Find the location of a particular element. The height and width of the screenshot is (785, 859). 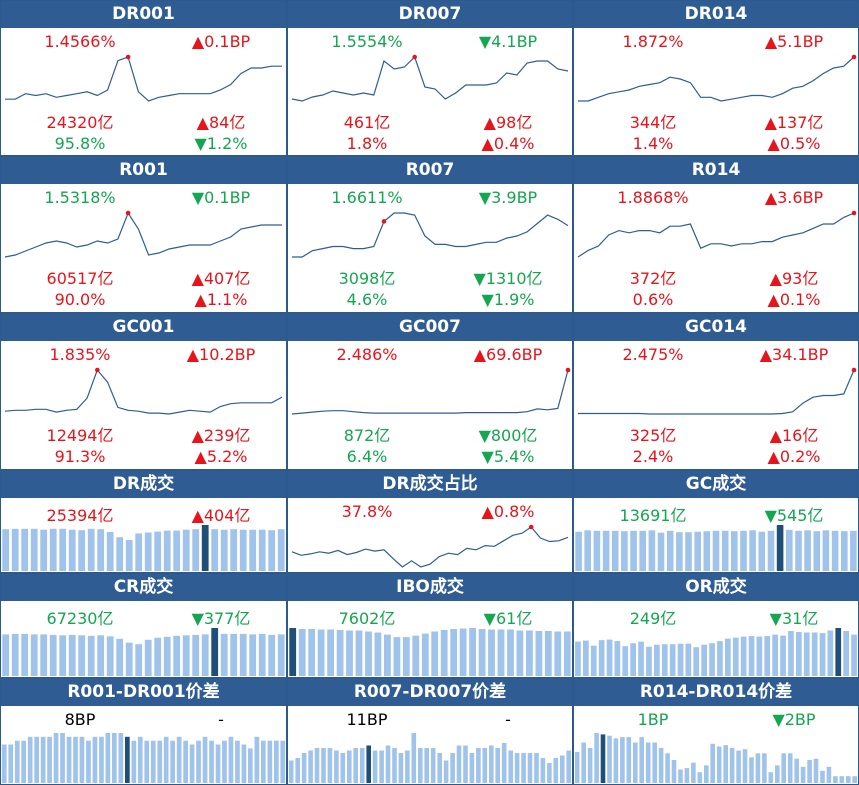

panel-12: CR成交 67230亿 ▼377亿 is located at coordinates (143, 625).